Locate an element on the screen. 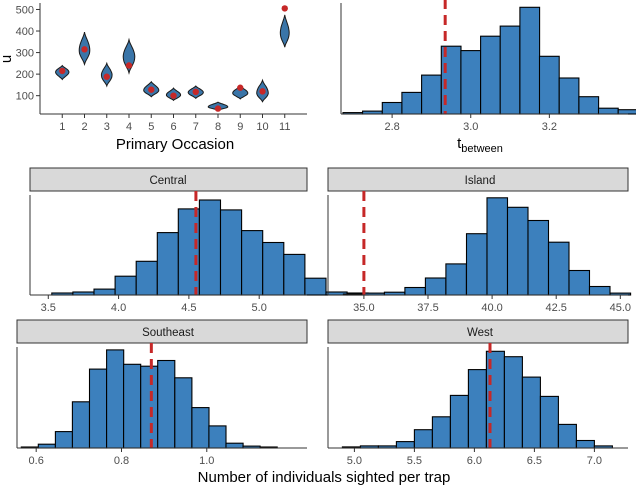  west-x-tick-label: 6.5 is located at coordinates (534, 461).